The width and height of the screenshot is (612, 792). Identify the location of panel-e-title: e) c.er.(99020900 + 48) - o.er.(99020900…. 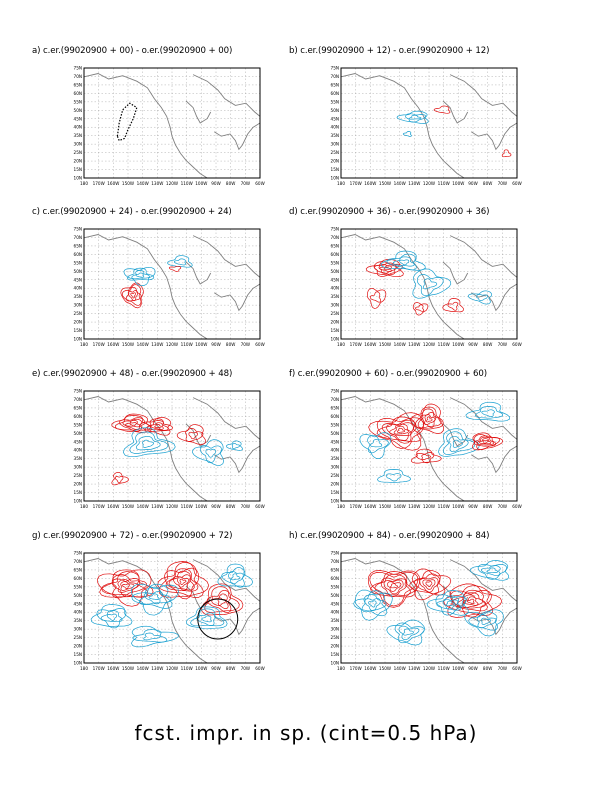
(132, 374).